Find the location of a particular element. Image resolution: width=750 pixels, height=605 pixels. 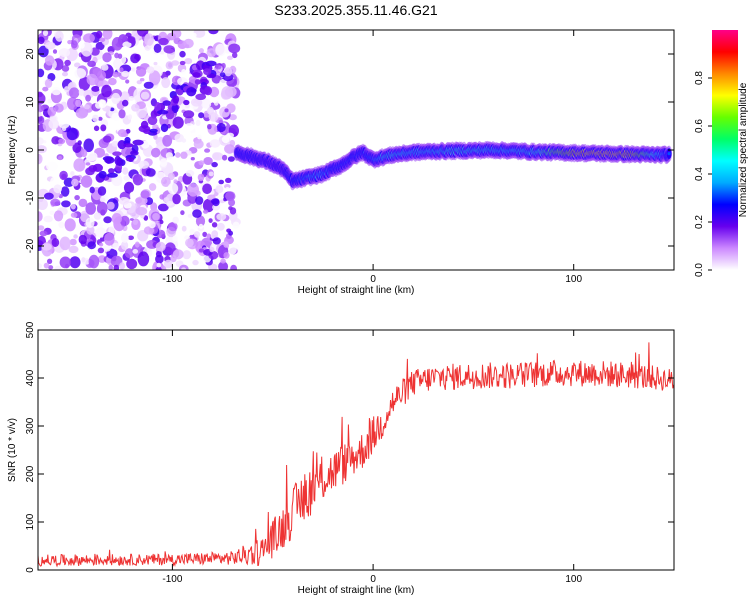

colorbar-tick-label: 0.4 is located at coordinates (699, 174).